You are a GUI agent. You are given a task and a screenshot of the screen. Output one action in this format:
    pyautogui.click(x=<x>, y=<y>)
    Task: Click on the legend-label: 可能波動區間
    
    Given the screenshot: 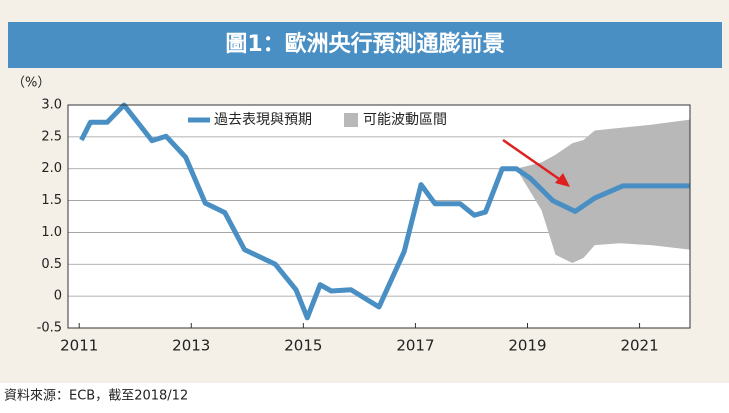 What is the action you would take?
    pyautogui.click(x=405, y=120)
    